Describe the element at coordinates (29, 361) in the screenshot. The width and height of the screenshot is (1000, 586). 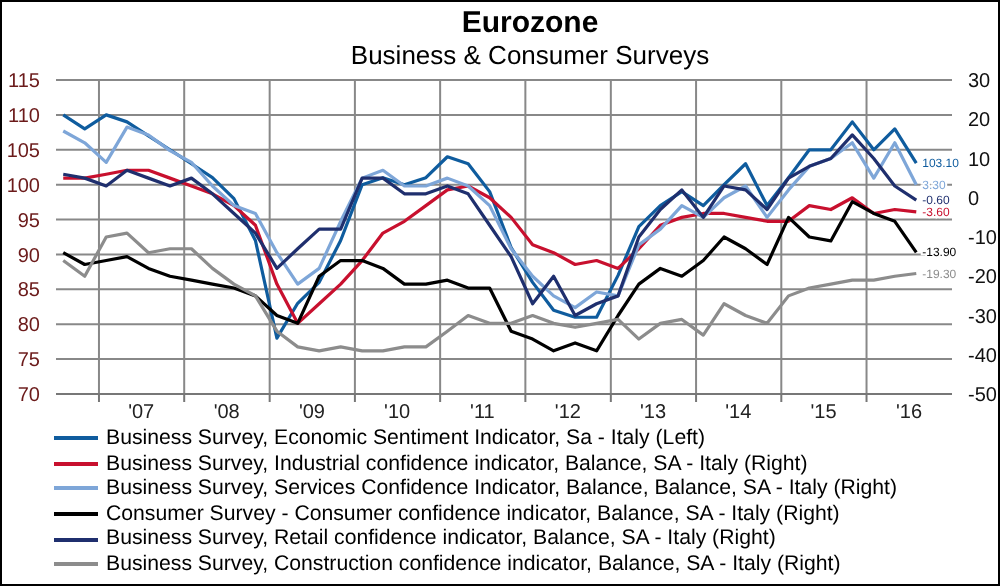
I see `y-tick-label: 75` at that location.